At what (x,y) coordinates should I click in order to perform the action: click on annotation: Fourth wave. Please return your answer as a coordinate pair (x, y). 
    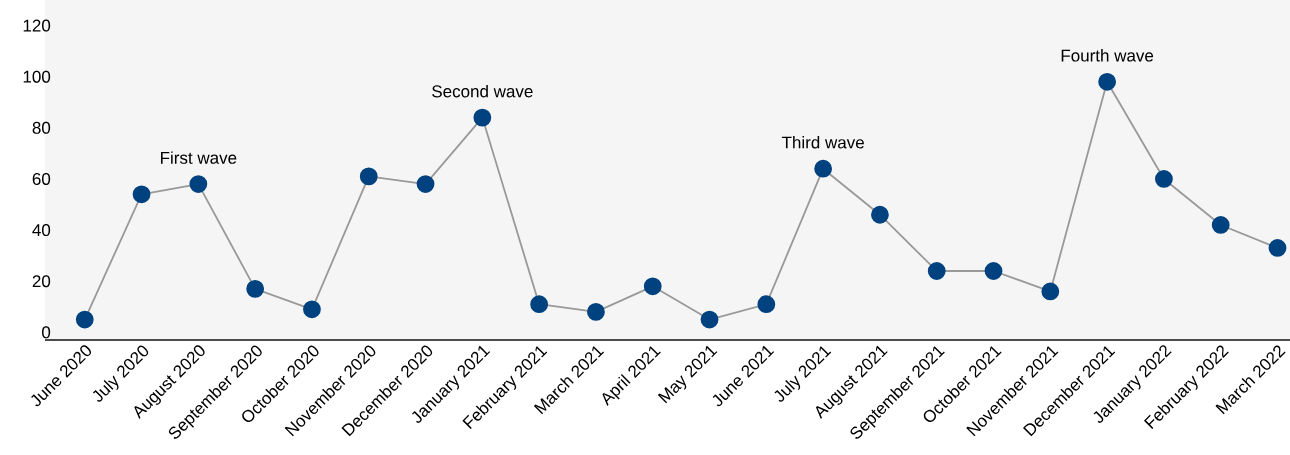
    Looking at the image, I should click on (1107, 55).